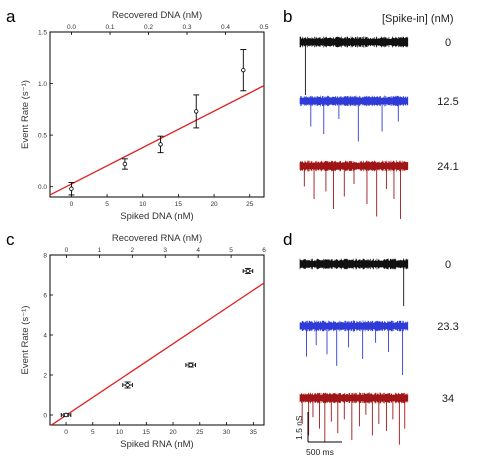  What do you see at coordinates (157, 238) in the screenshot?
I see `x2-axis-label: Recovered RNA (nM)` at bounding box center [157, 238].